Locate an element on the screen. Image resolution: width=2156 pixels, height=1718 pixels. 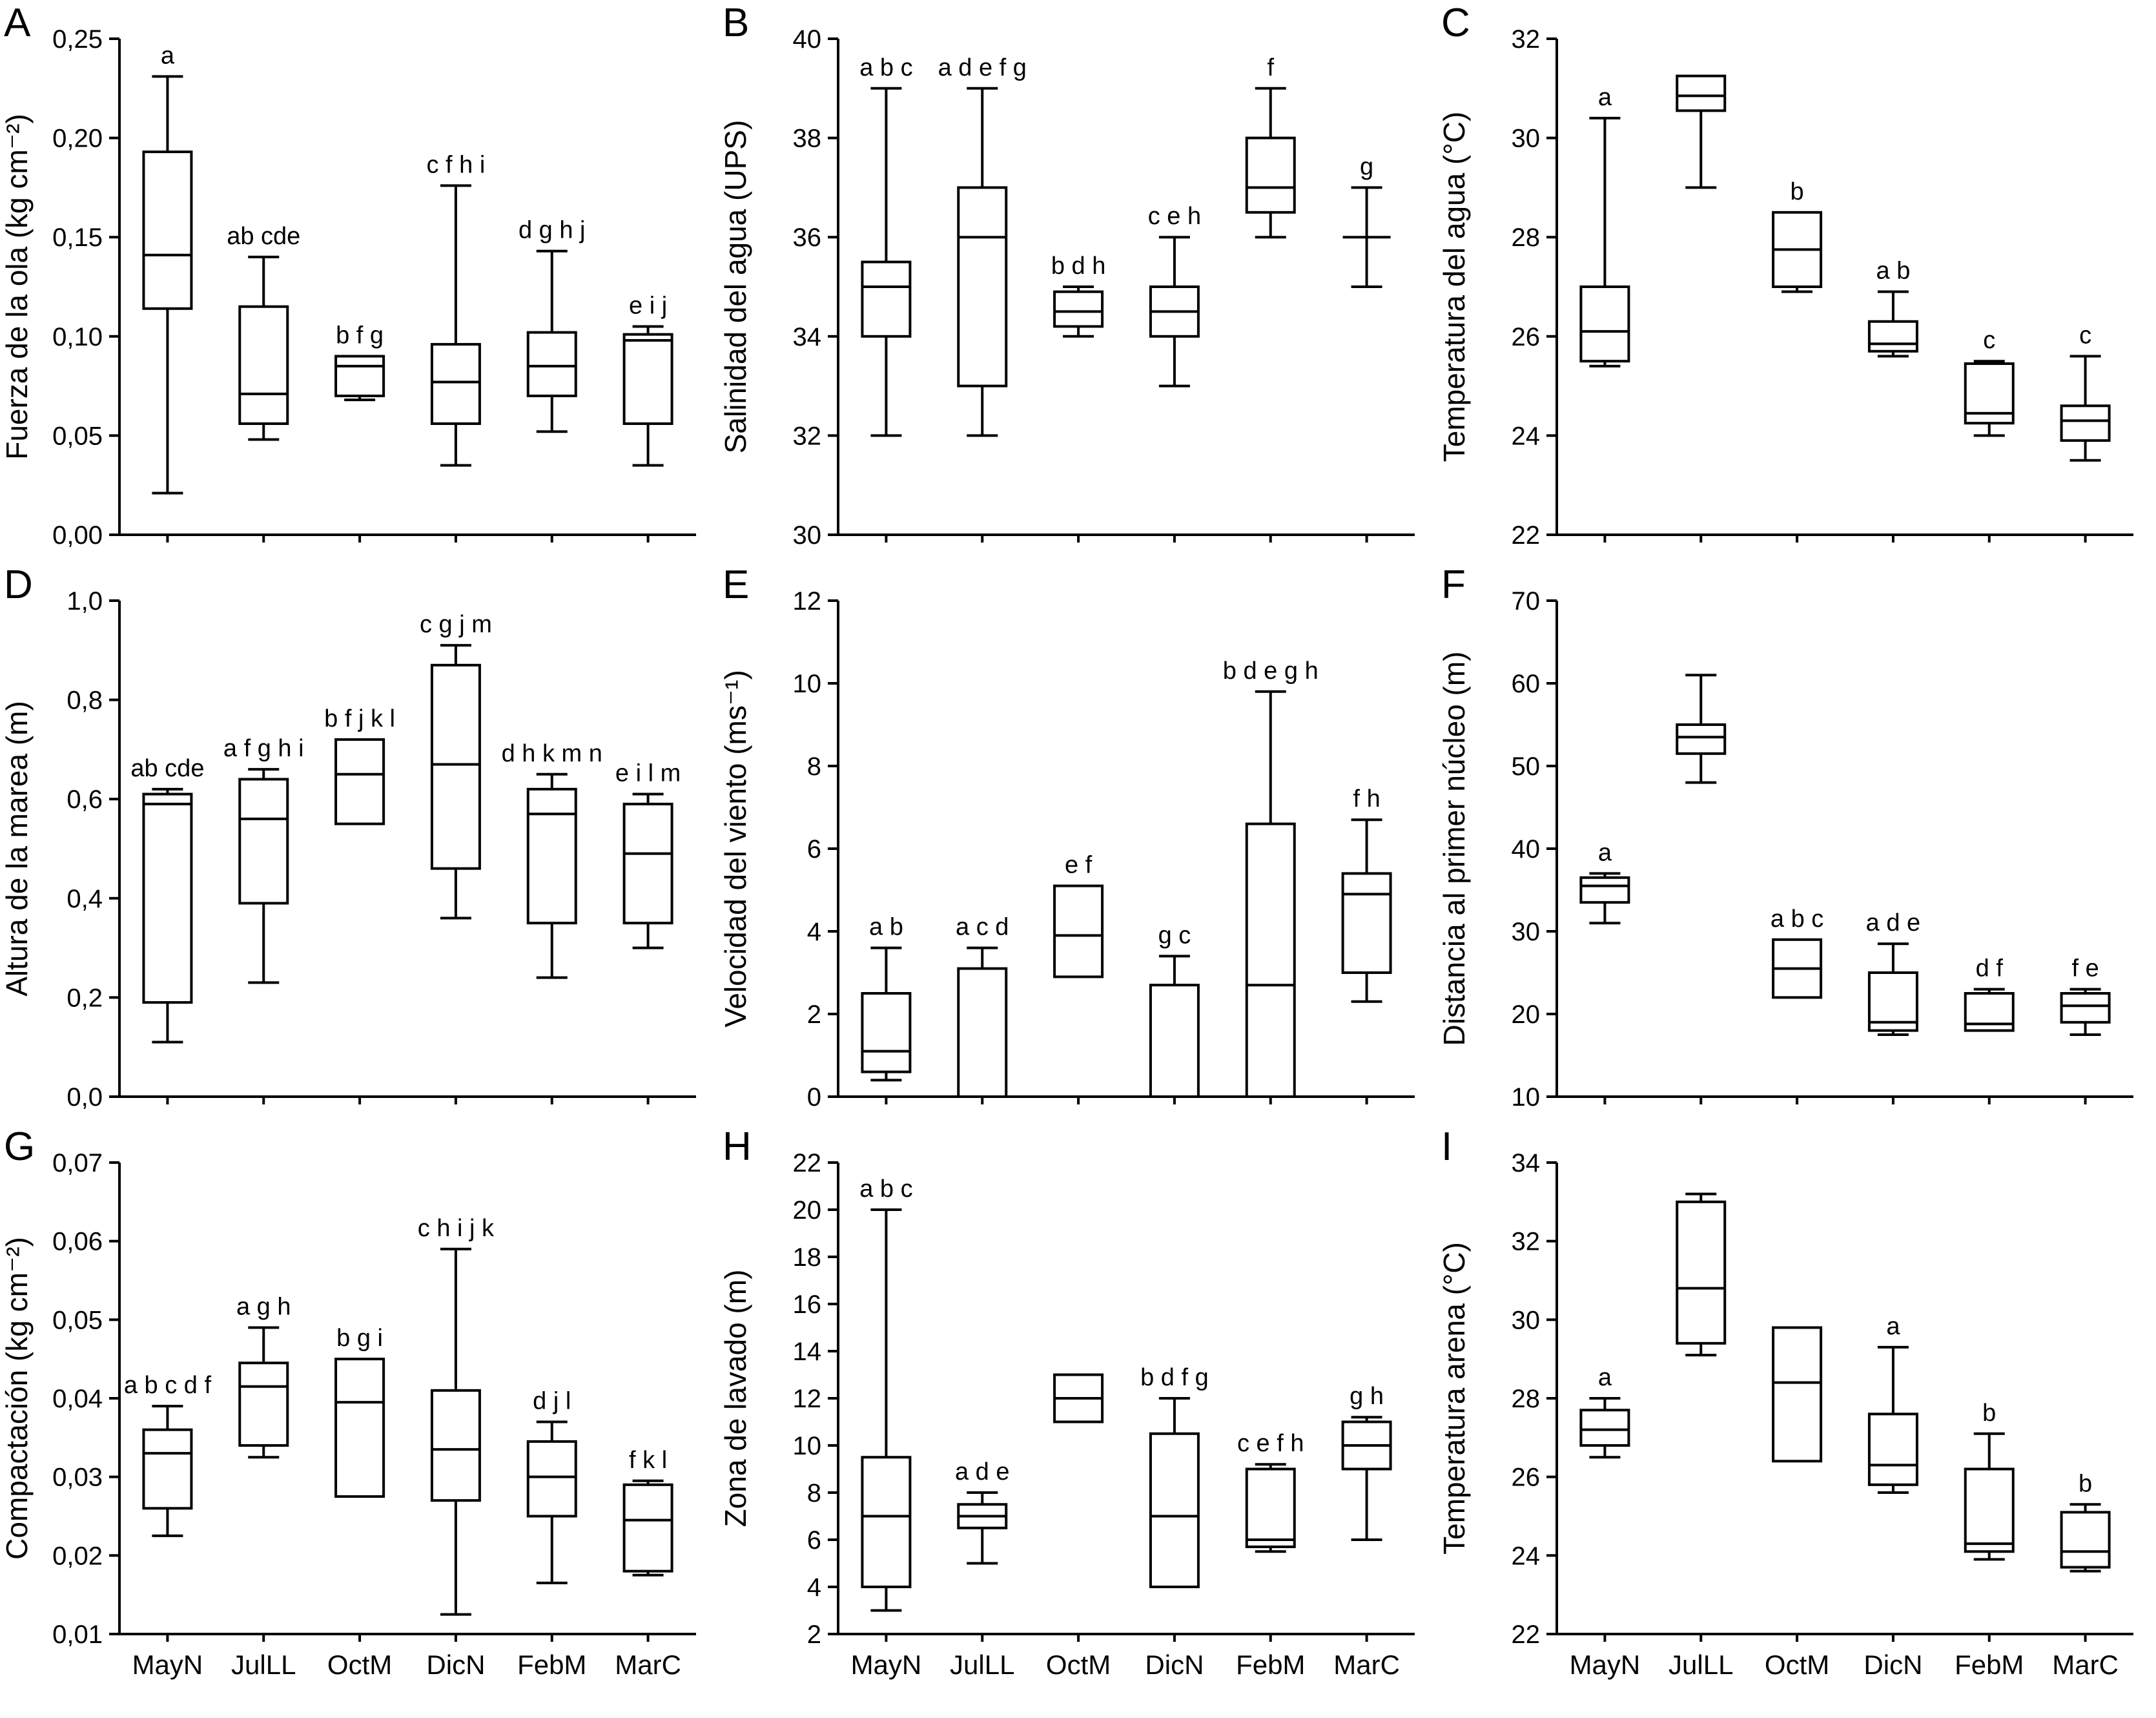
box-MayN: a is located at coordinates (1604, 225).